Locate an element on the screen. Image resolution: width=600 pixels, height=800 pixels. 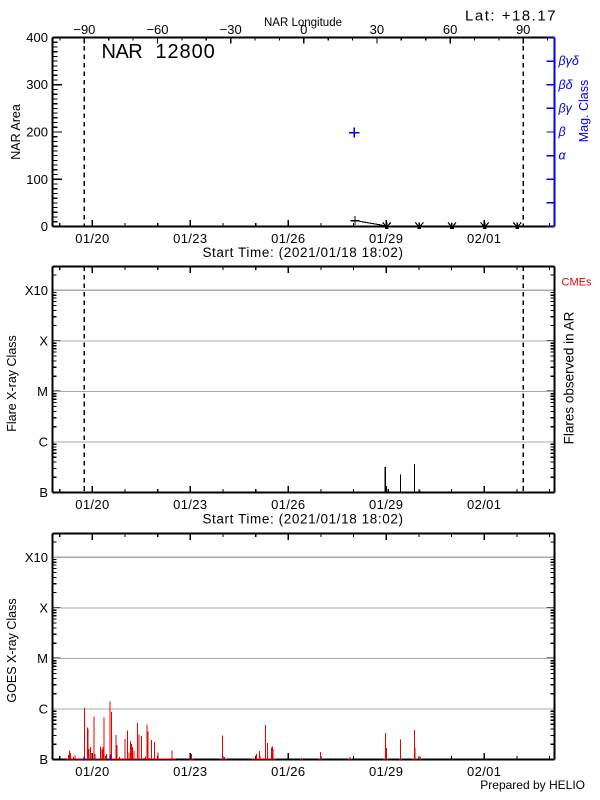
svg-text: βδ is located at coordinates (566, 85).